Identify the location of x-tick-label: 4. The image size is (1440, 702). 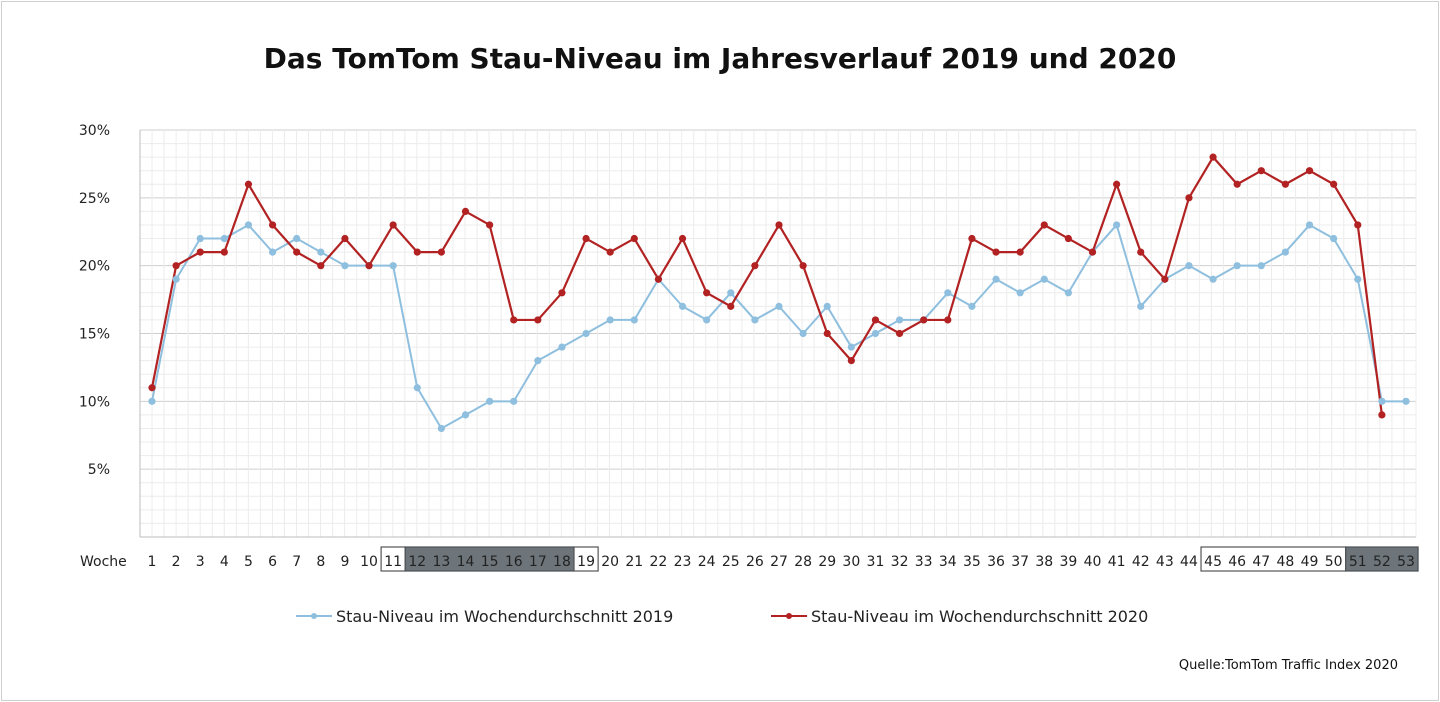
(224, 562).